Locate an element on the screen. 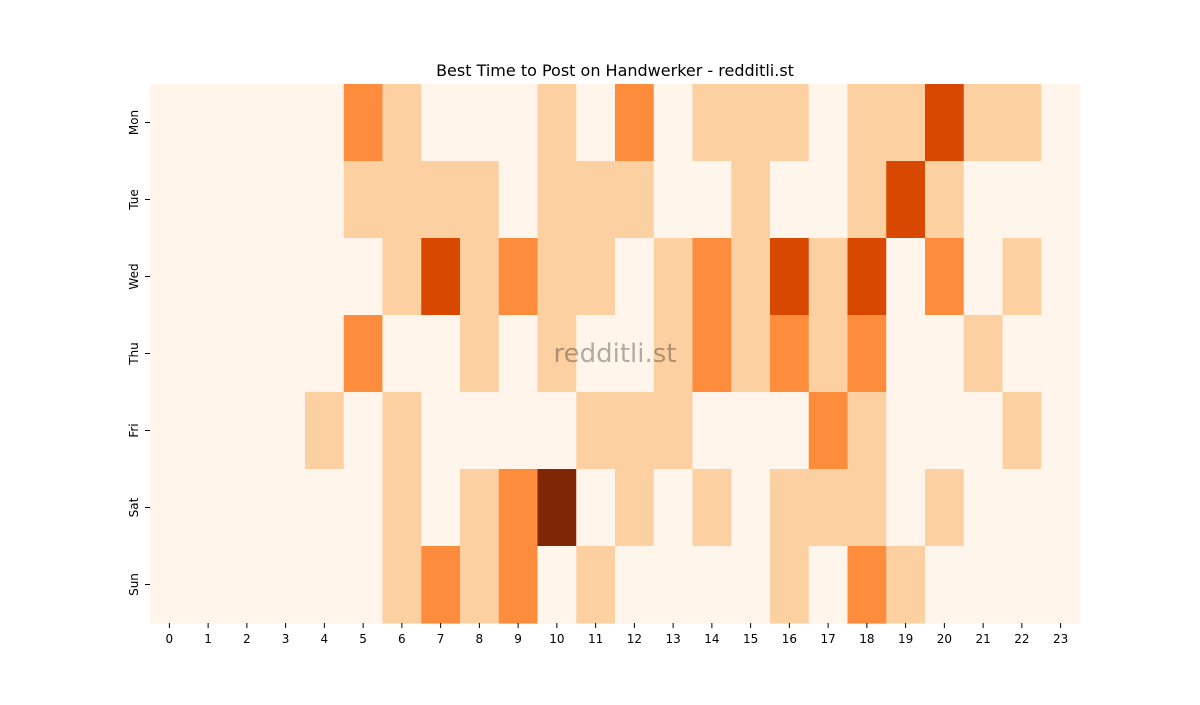 Image resolution: width=1200 pixels, height=705 pixels. x-tick-label: 1 is located at coordinates (208, 639).